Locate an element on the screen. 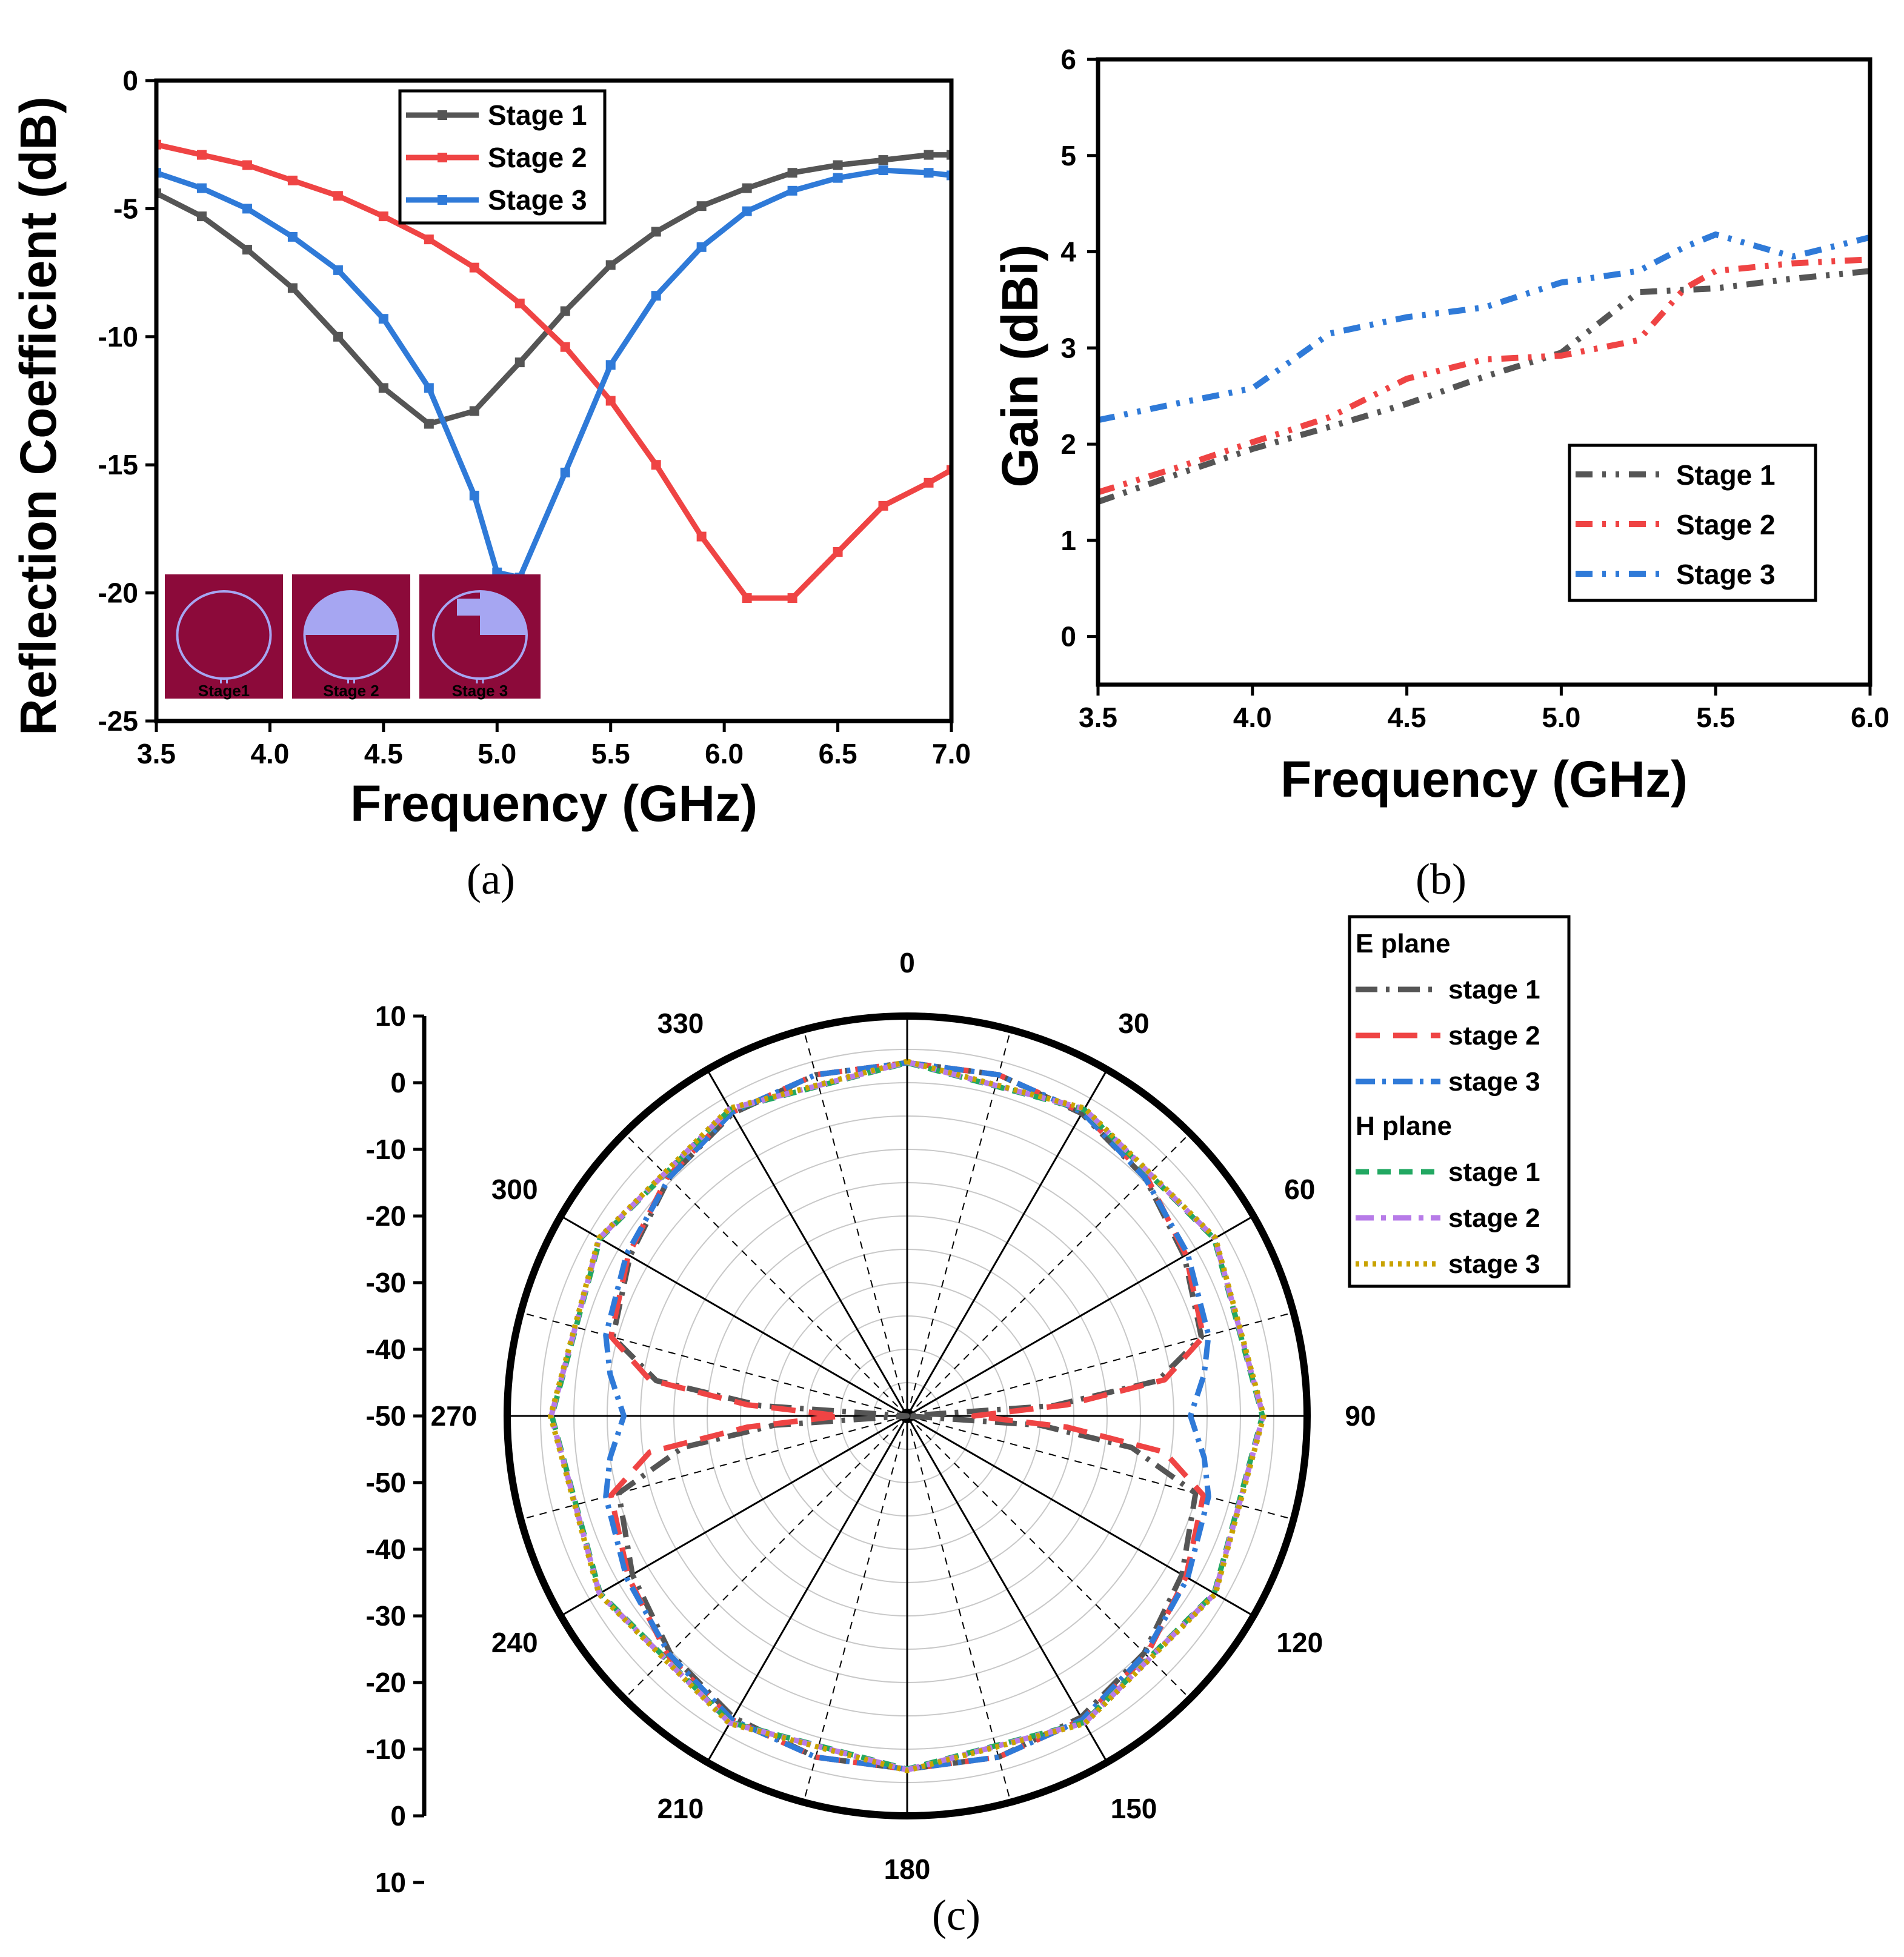 The width and height of the screenshot is (1904, 1957). panel-a-x-axis-title: Frequency (GHz) is located at coordinates (553, 803).